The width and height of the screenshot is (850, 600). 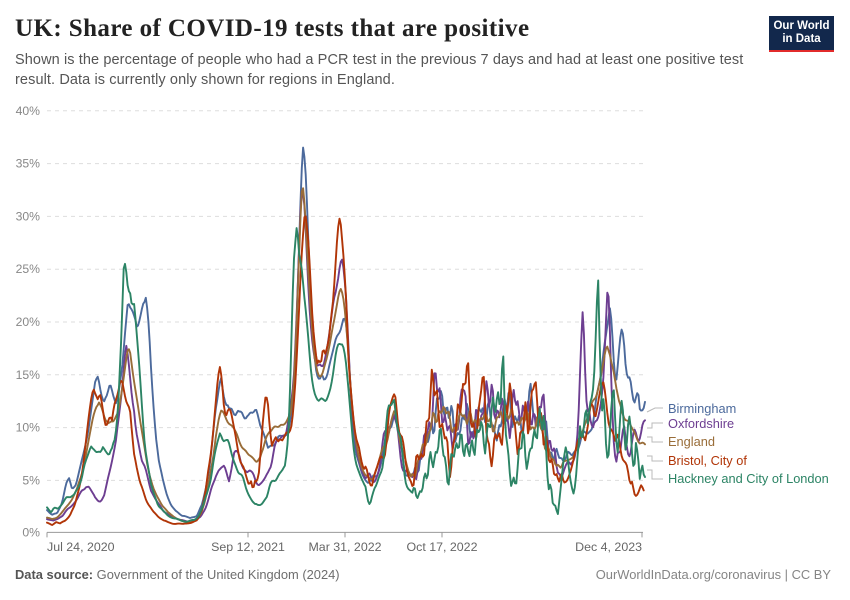 What do you see at coordinates (28, 428) in the screenshot?
I see `svg-text: 10%` at bounding box center [28, 428].